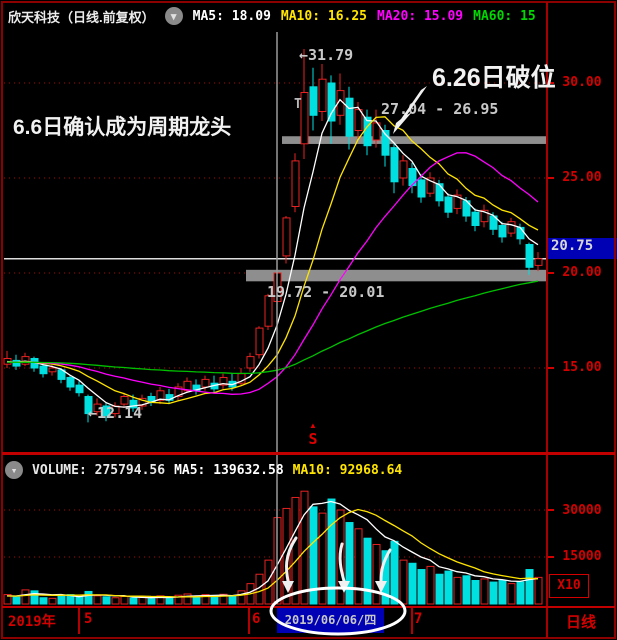 This screenshot has width=617, height=640. What do you see at coordinates (298, 104) in the screenshot?
I see `t-candle-marker: T` at bounding box center [298, 104].